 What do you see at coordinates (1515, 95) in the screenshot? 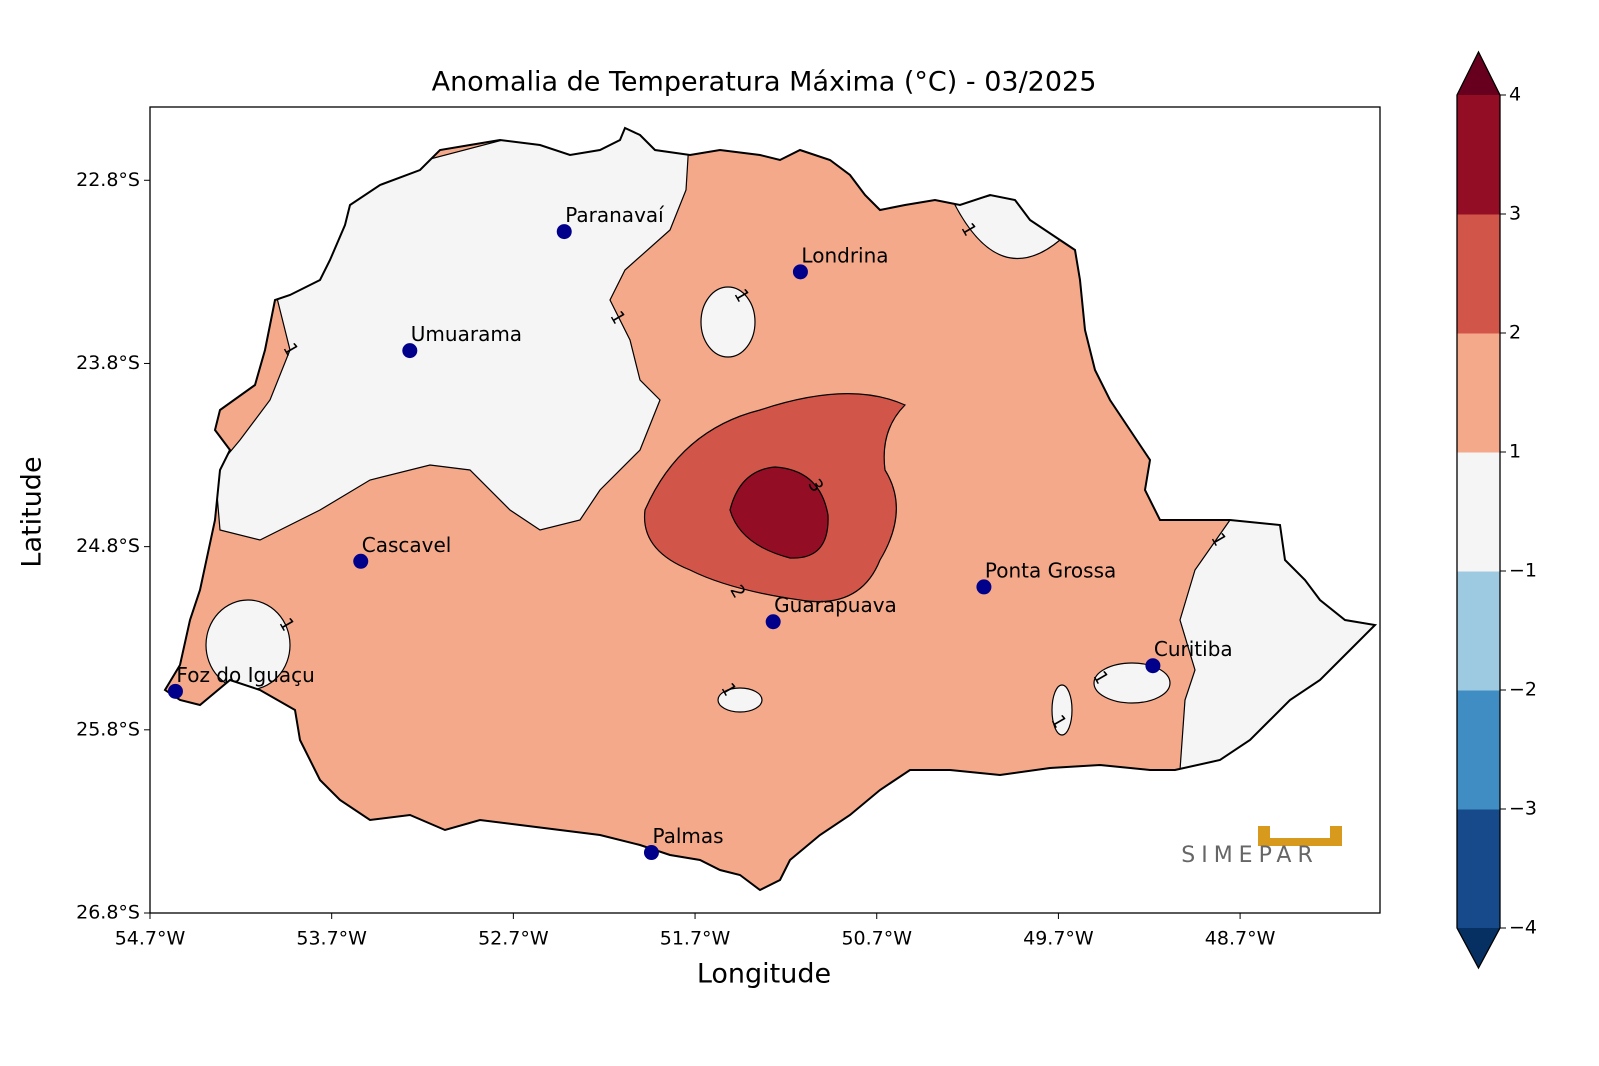
I see `colorbar-tick-label: 4` at bounding box center [1515, 95].